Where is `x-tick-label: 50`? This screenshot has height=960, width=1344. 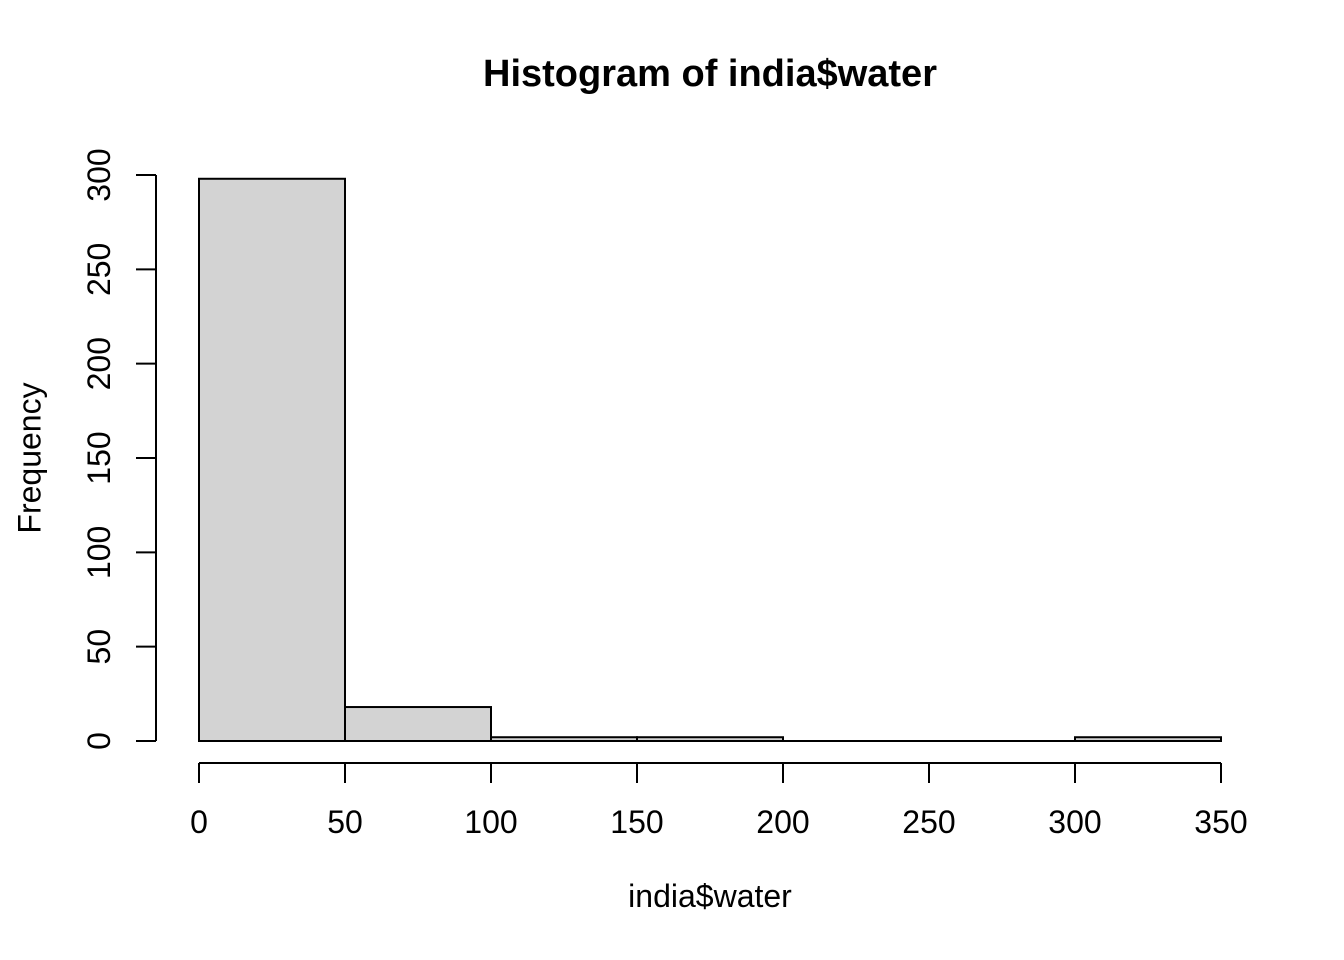
x-tick-label: 50 is located at coordinates (345, 822).